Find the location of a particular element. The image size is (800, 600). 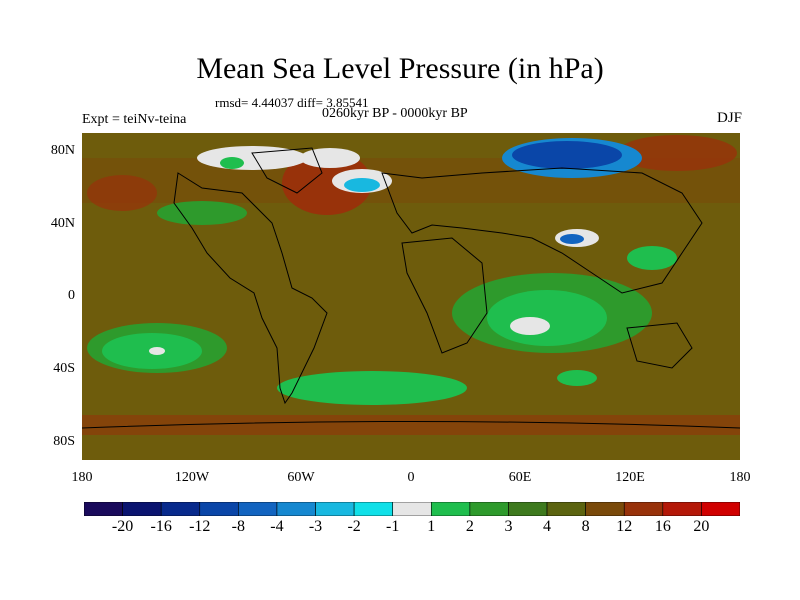

lat-label: 80N is located at coordinates (62, 150).